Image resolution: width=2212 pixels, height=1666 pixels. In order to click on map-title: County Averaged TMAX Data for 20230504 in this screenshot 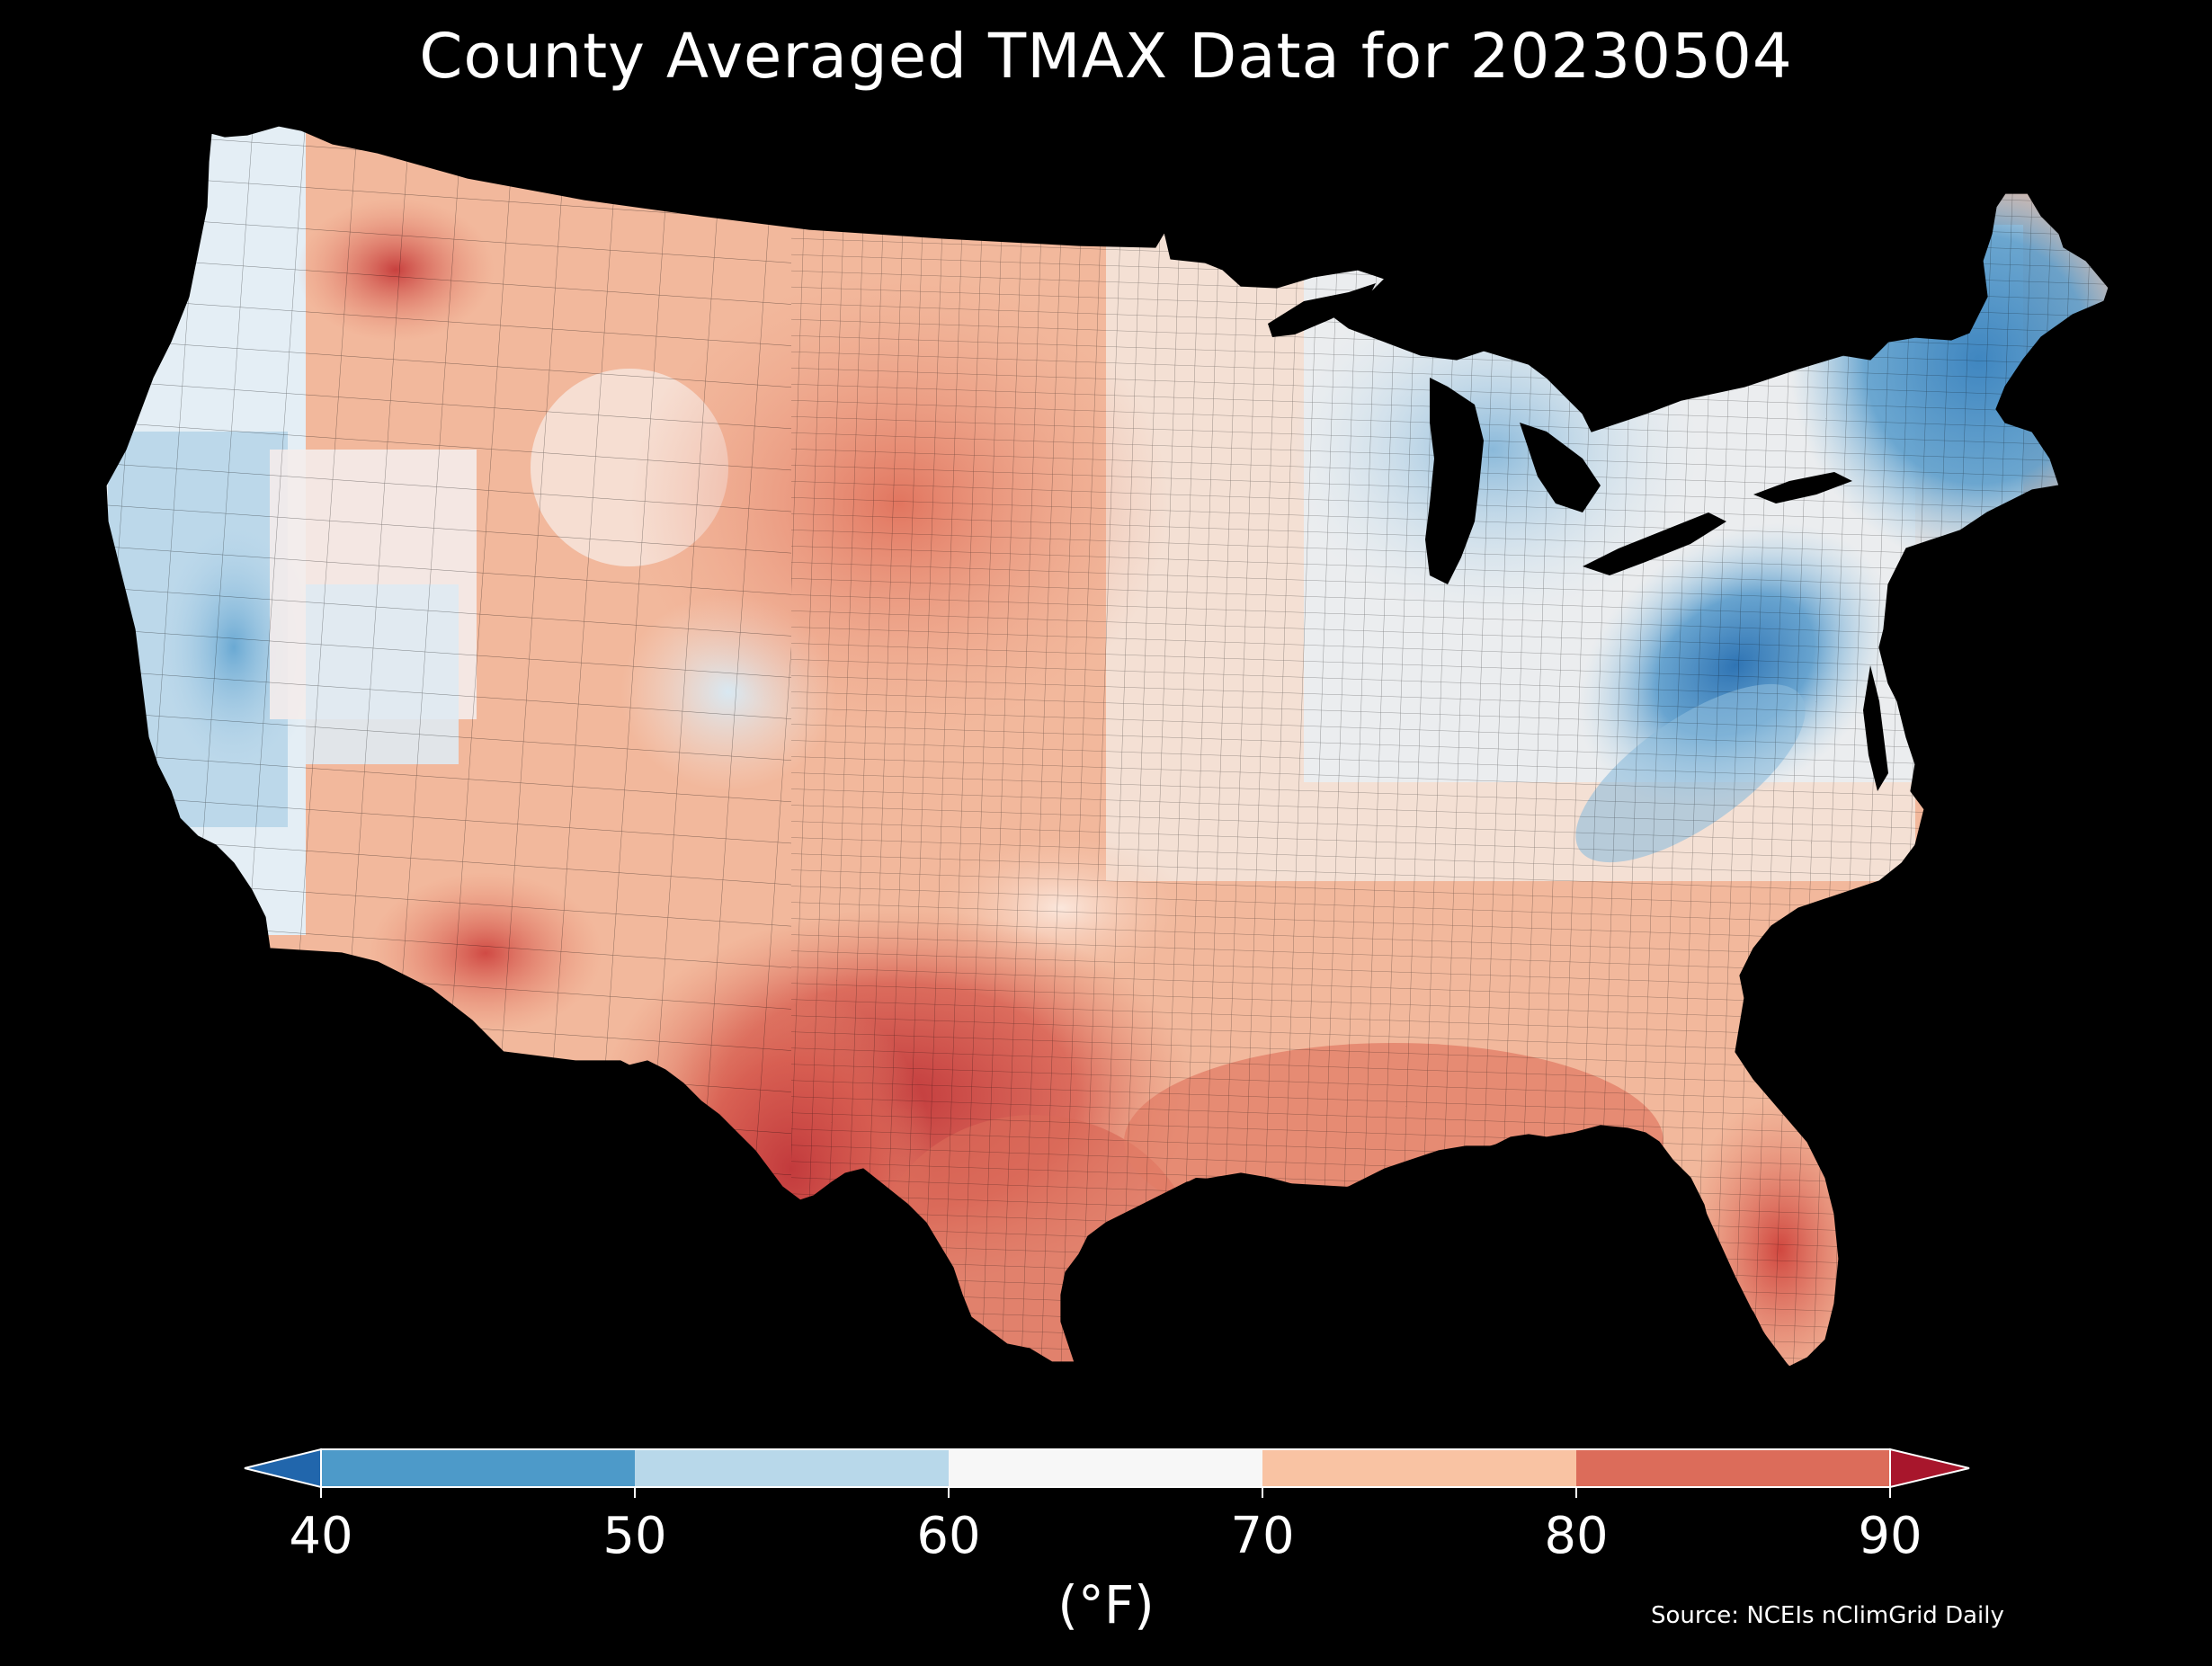, I will do `click(1106, 57)`.